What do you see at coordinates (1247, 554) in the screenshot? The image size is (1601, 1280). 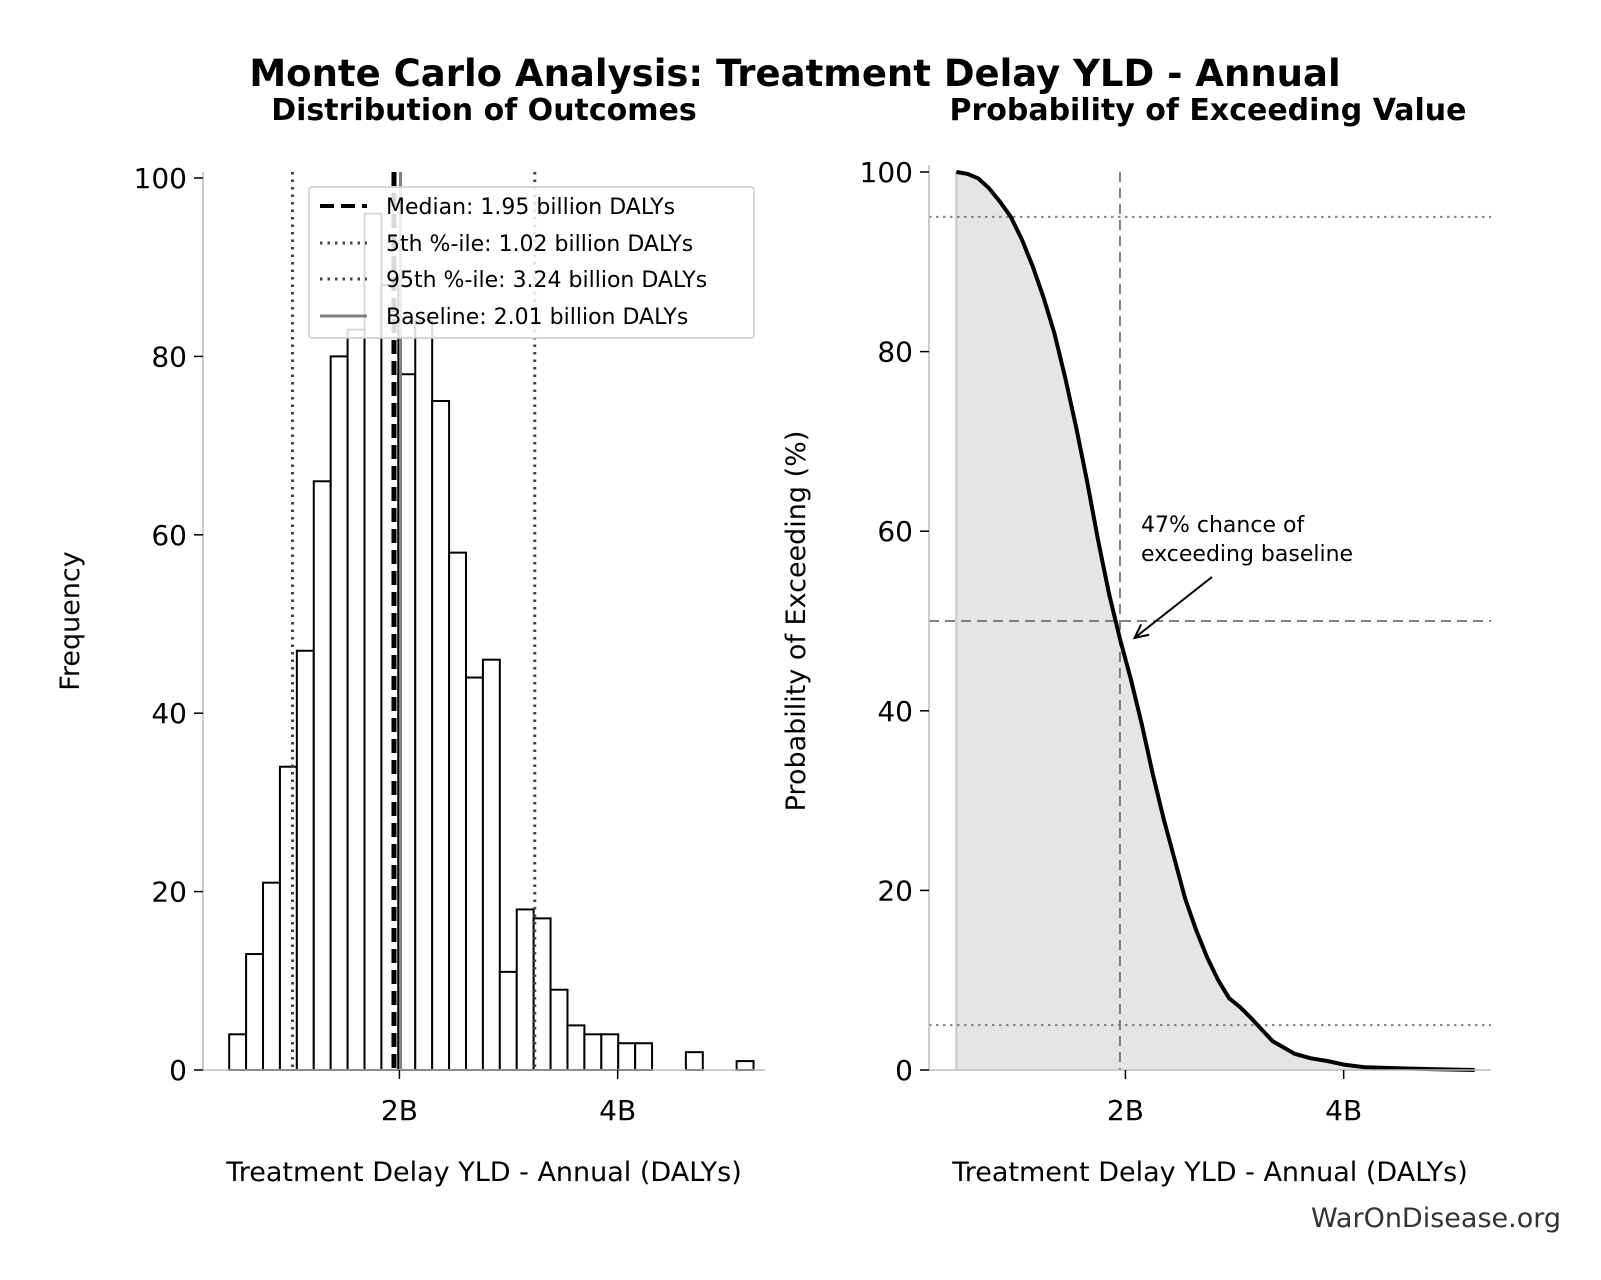 I see `annotation-line-2: exceeding baseline` at bounding box center [1247, 554].